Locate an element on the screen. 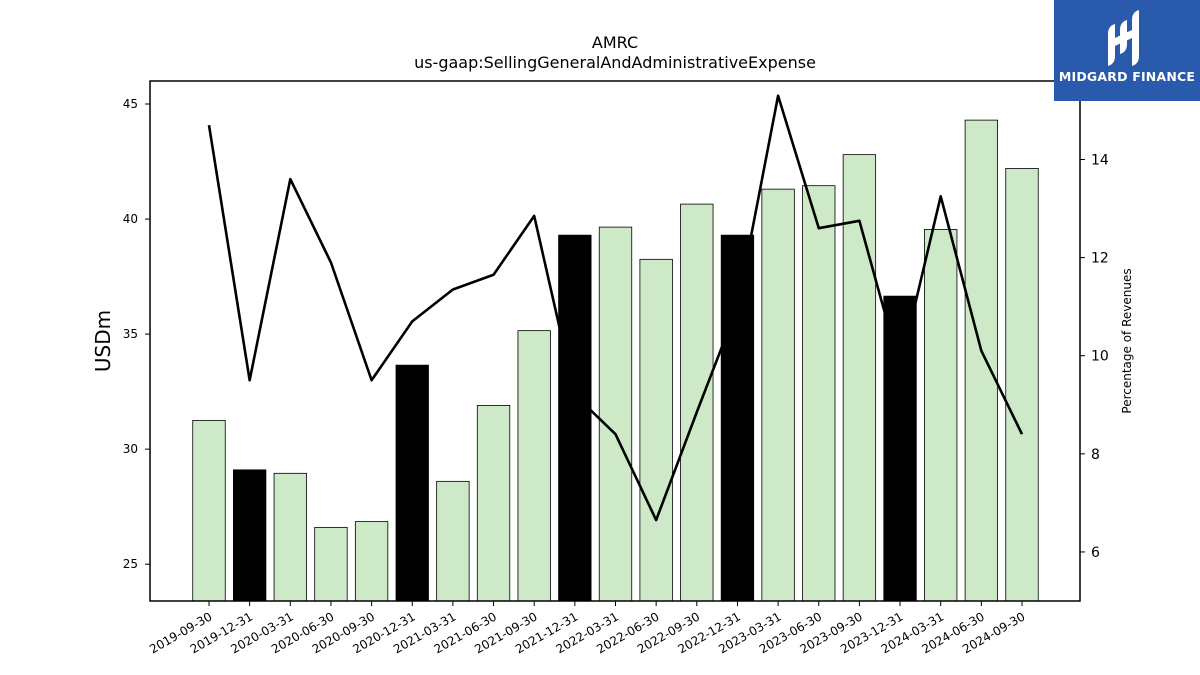  y-tick-label: 35 is located at coordinates (130, 334).